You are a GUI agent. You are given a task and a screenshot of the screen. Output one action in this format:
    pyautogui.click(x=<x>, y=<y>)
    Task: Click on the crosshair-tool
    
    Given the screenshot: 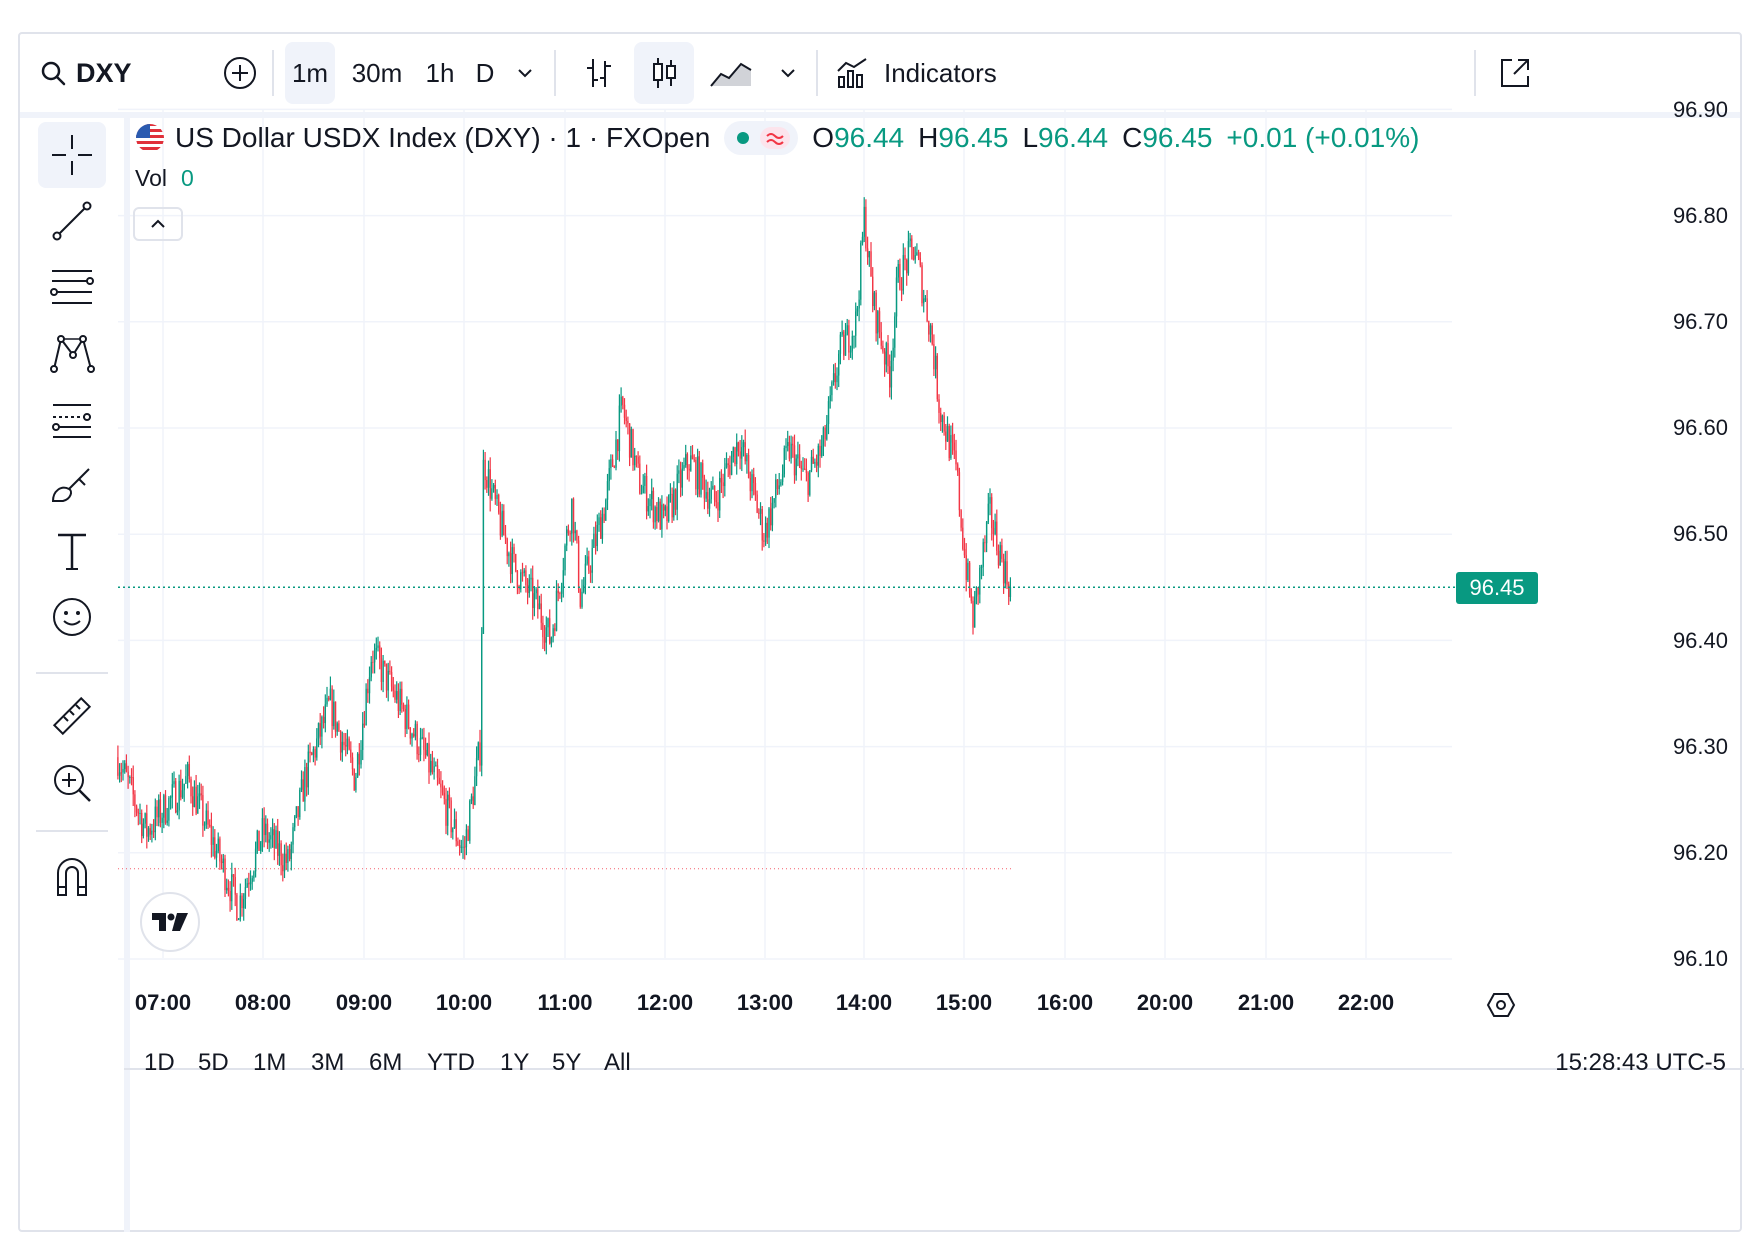 What is the action you would take?
    pyautogui.click(x=72, y=155)
    